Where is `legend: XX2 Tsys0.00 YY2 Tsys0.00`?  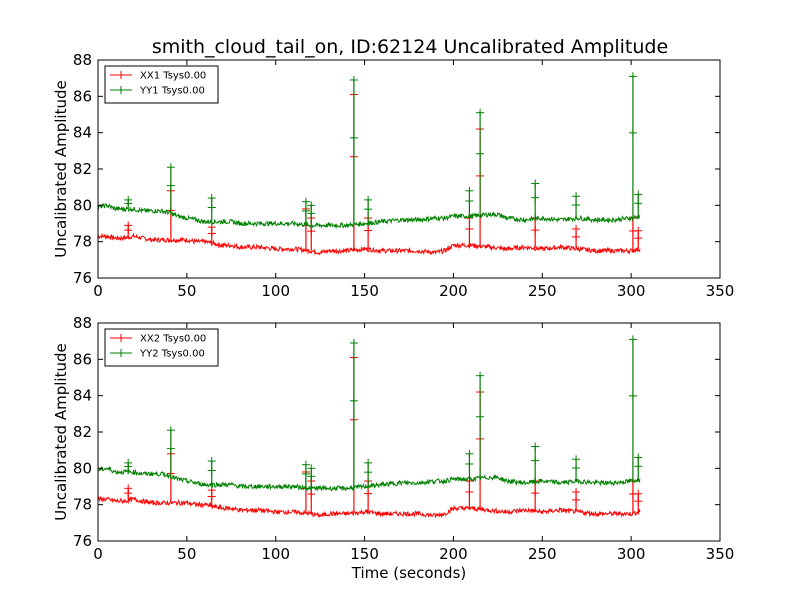 legend: XX2 Tsys0.00 YY2 Tsys0.00 is located at coordinates (161, 347).